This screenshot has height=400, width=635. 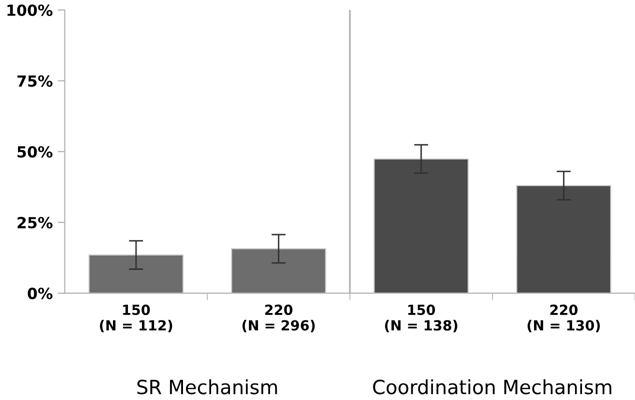 What do you see at coordinates (492, 386) in the screenshot?
I see `text: Coordination Mechanism` at bounding box center [492, 386].